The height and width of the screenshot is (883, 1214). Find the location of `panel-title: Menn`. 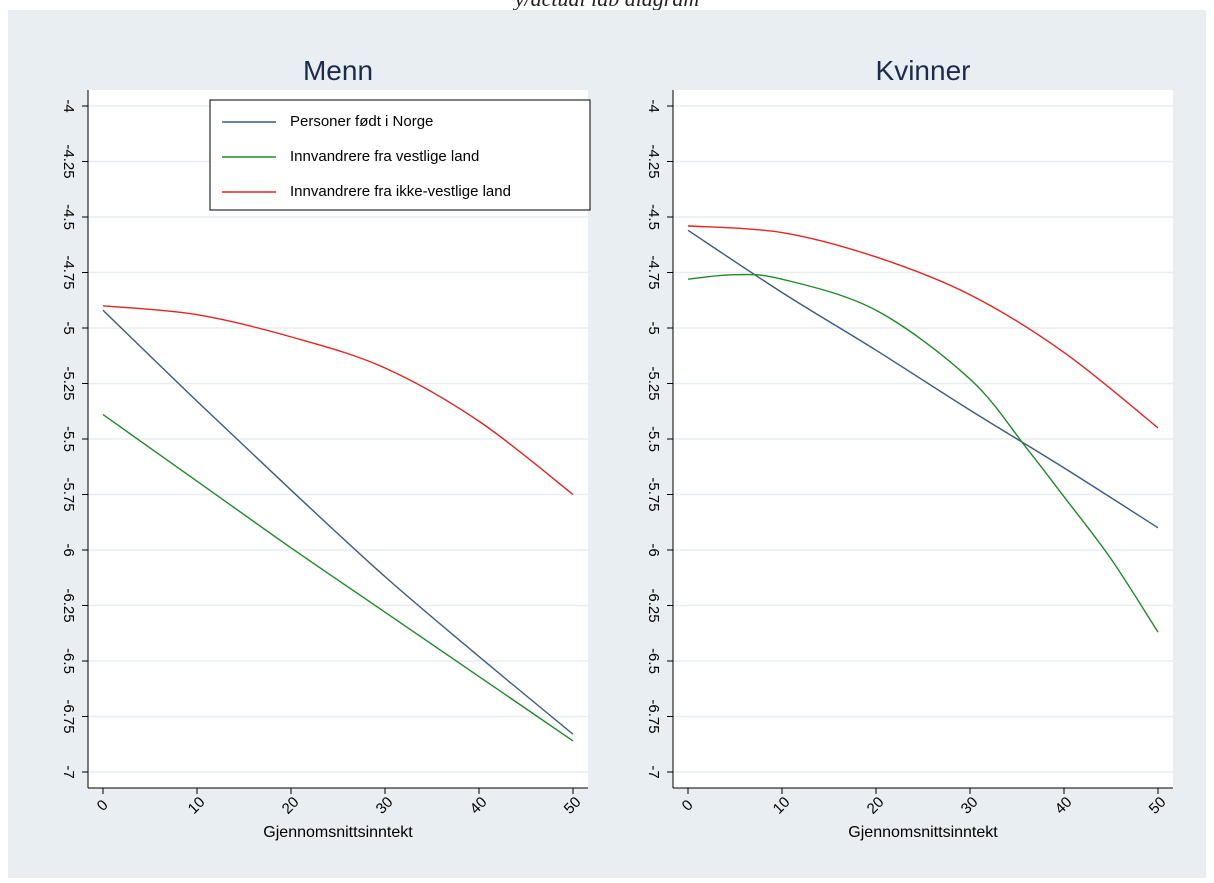

panel-title: Menn is located at coordinates (338, 70).